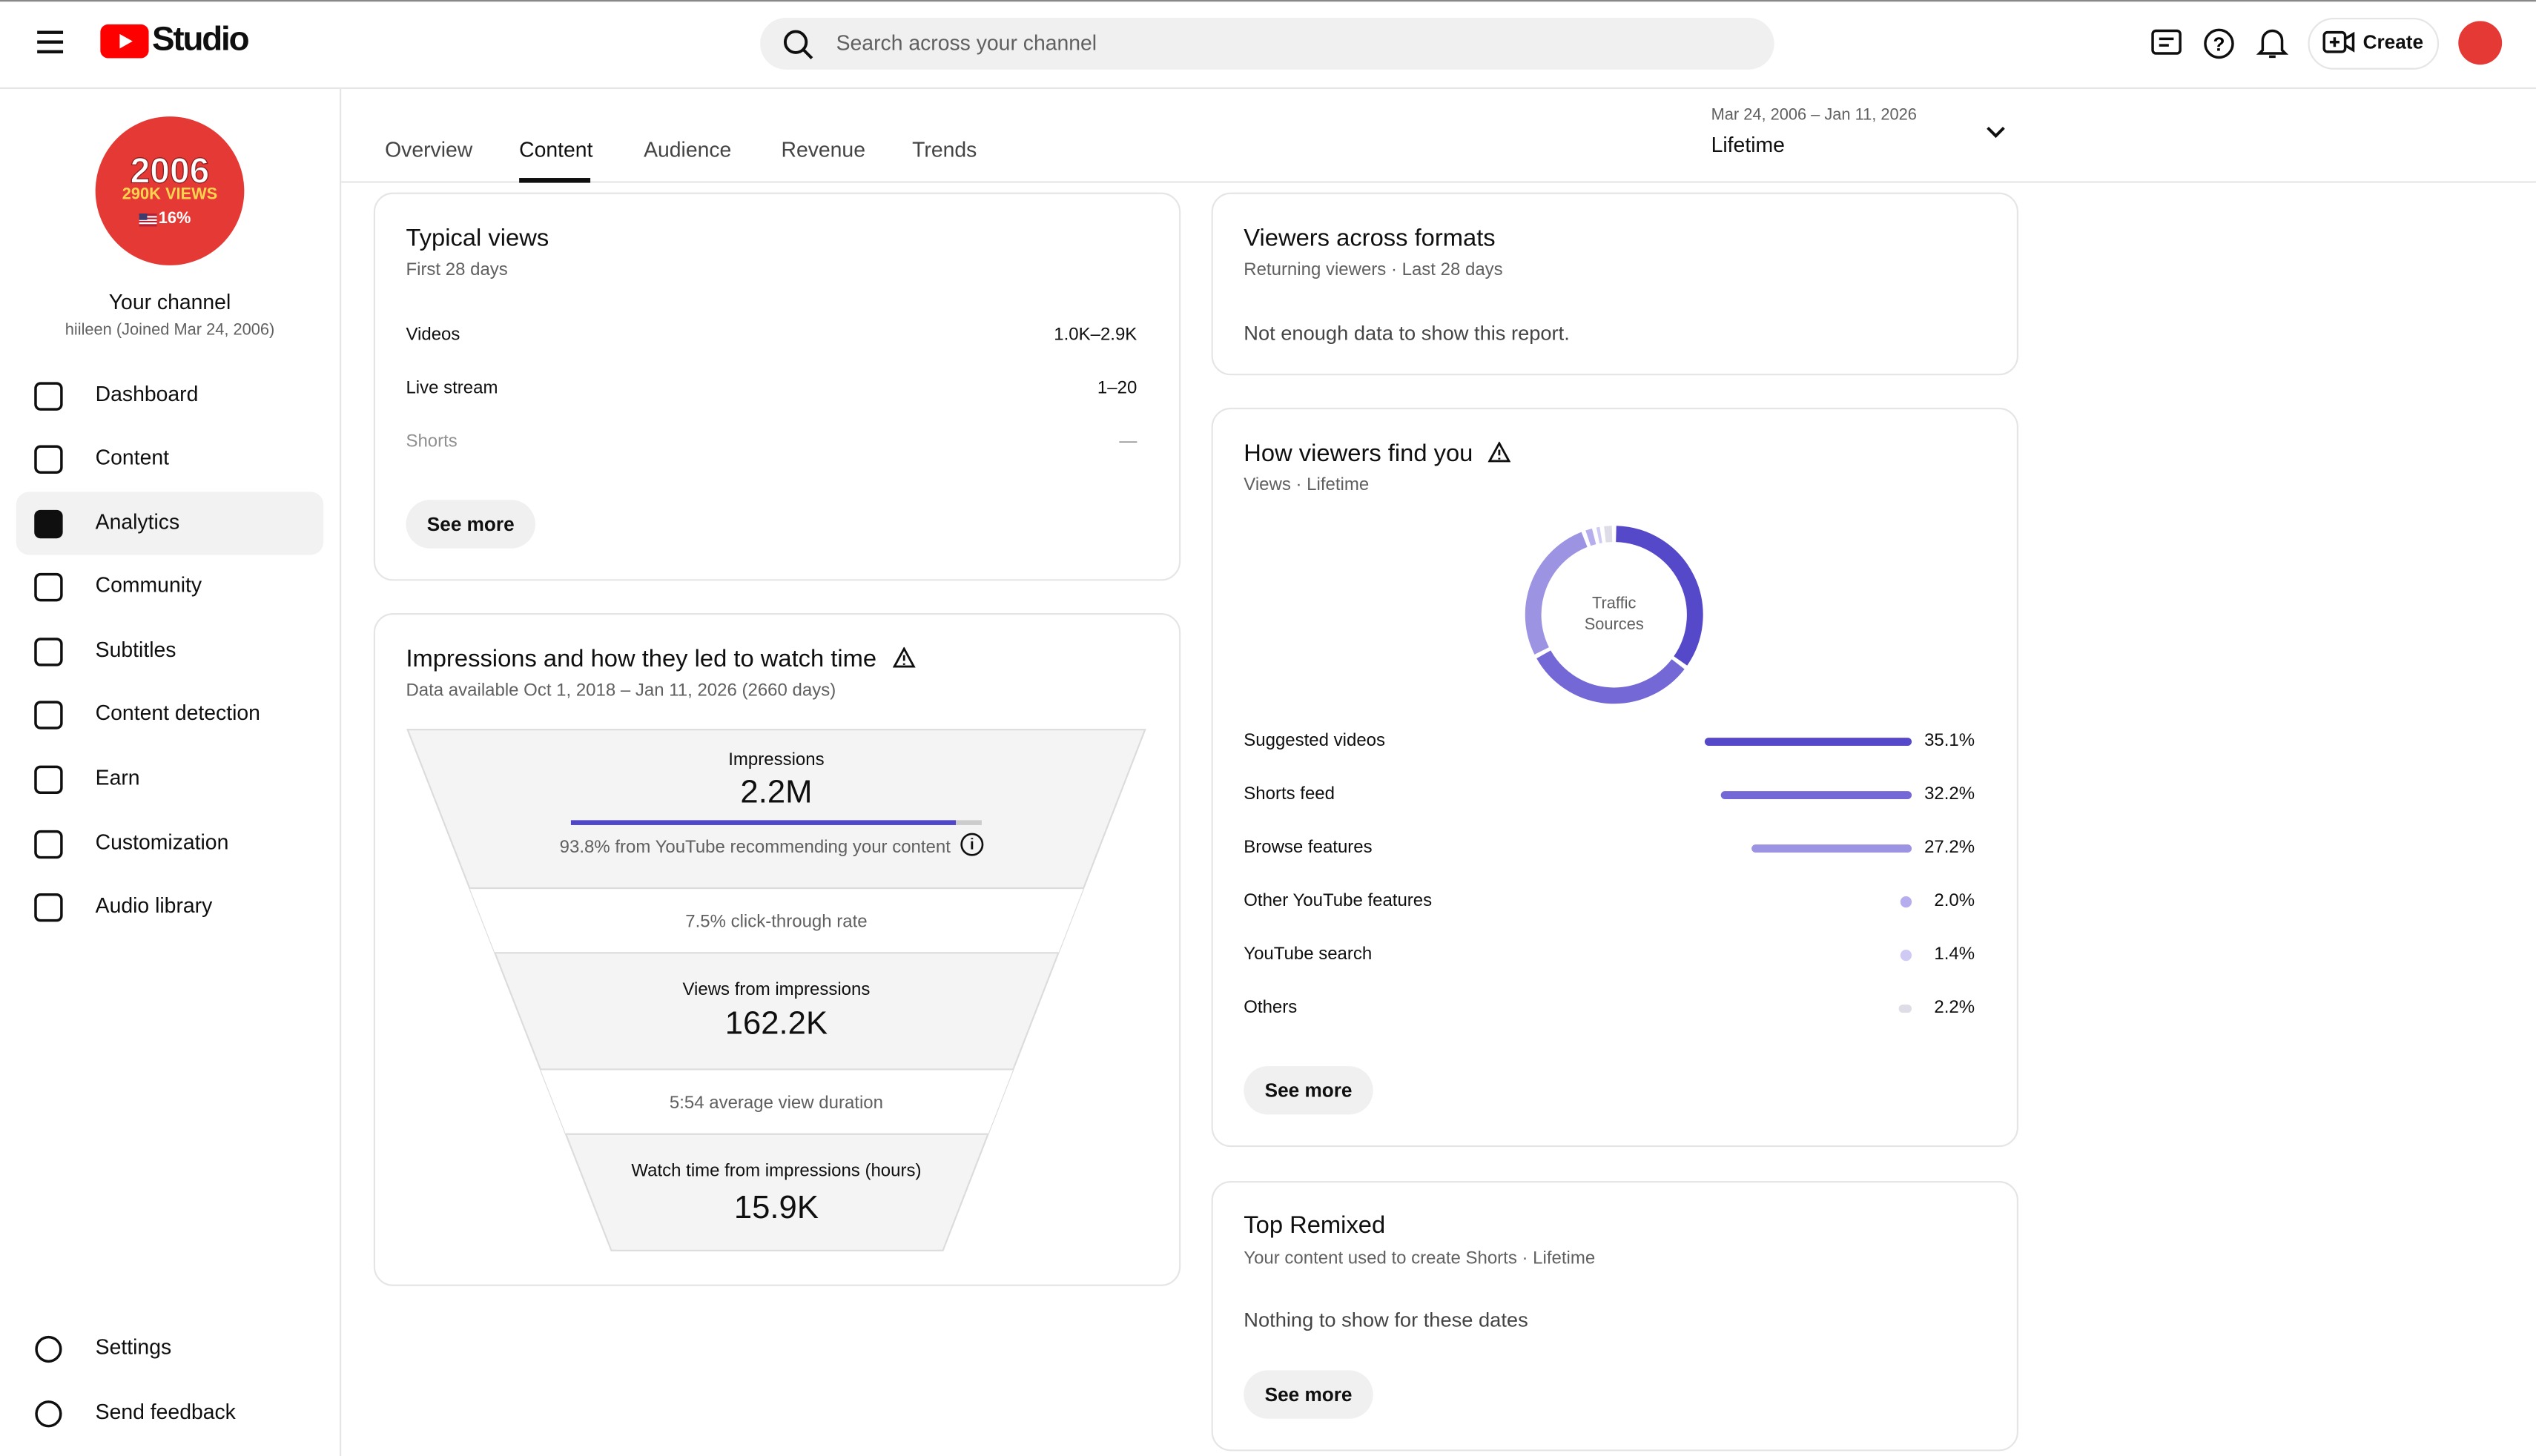 The width and height of the screenshot is (2536, 1456). What do you see at coordinates (149, 585) in the screenshot?
I see `nav-item: Community` at bounding box center [149, 585].